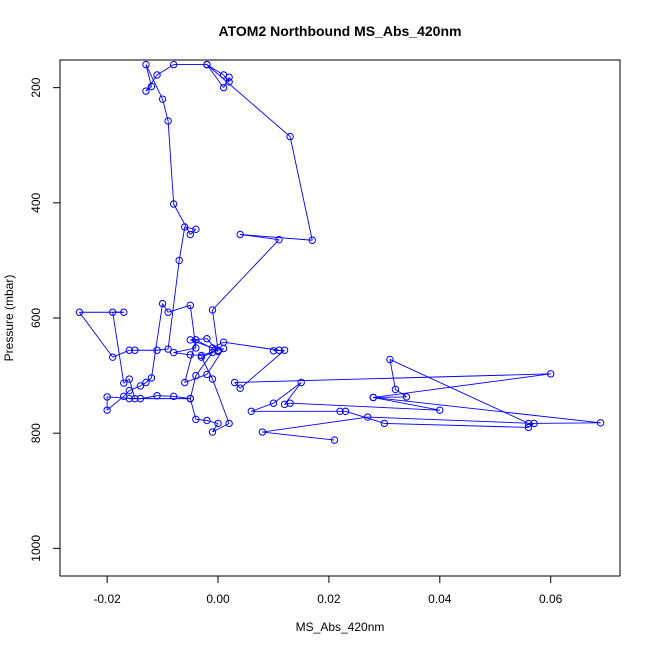 The width and height of the screenshot is (650, 650). I want to click on y-axis-label: Pressure (mbar), so click(9, 318).